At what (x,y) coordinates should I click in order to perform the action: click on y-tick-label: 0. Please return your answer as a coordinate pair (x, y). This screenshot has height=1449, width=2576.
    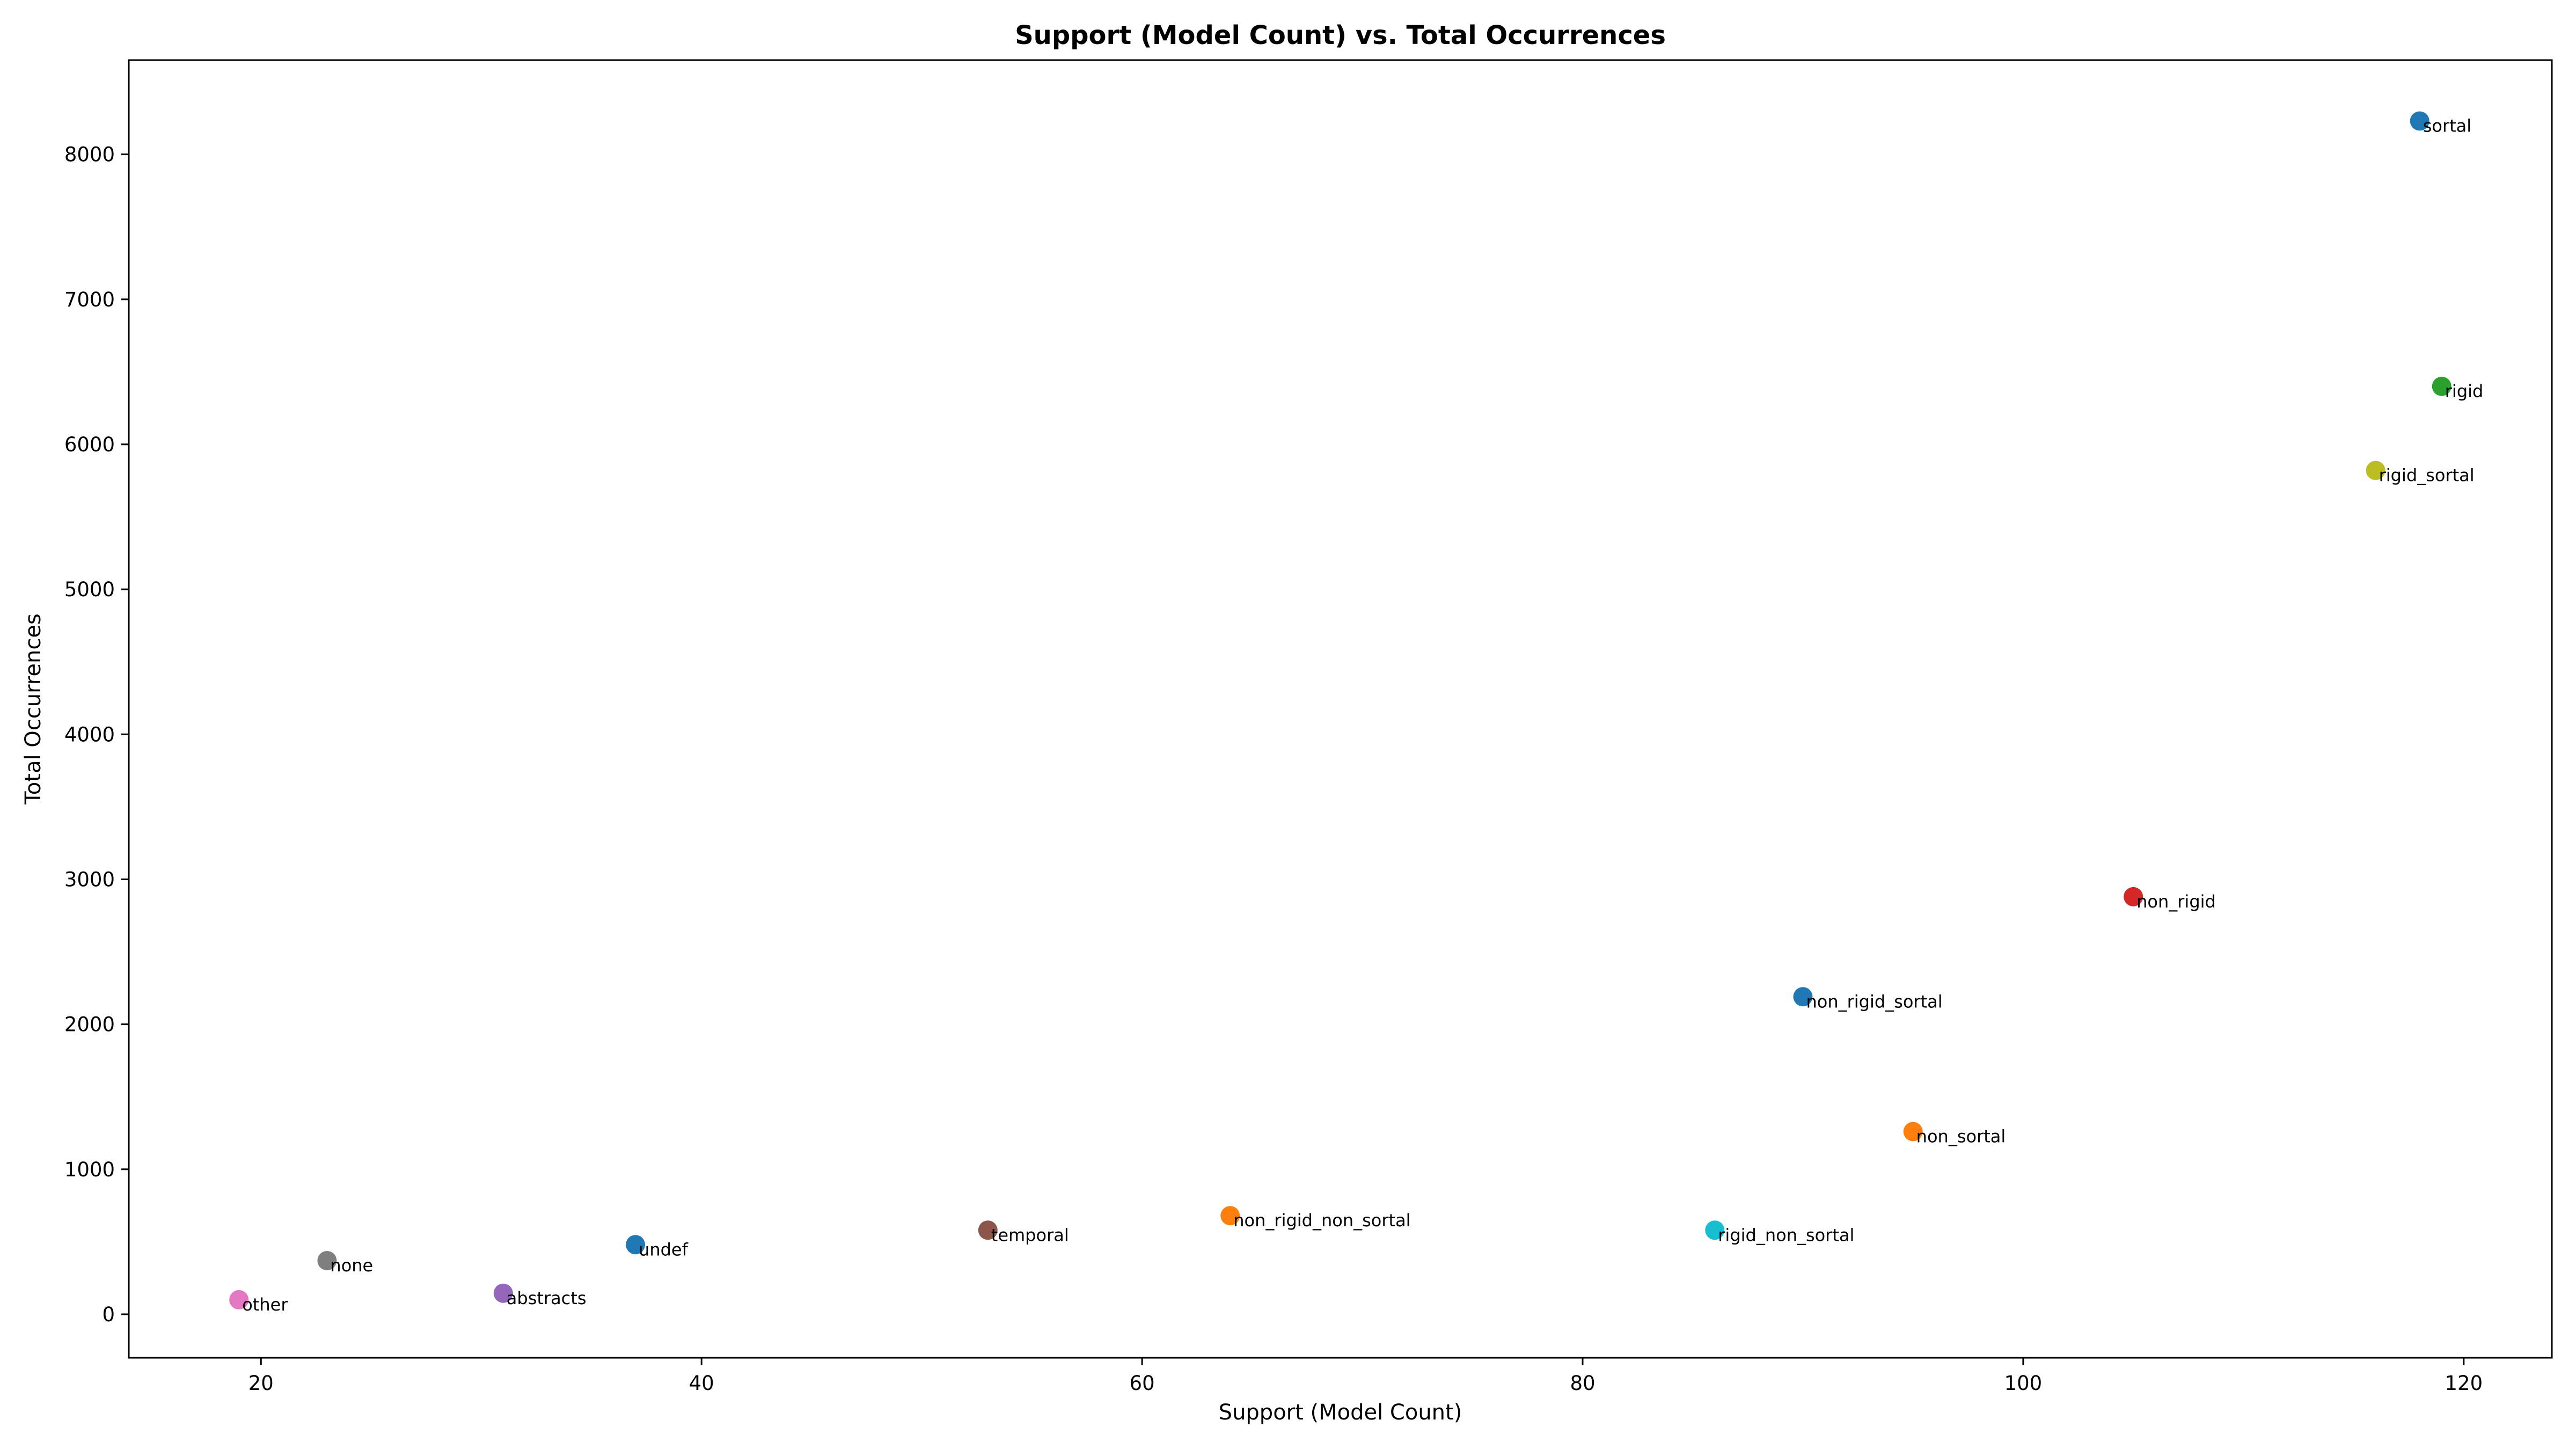
    Looking at the image, I should click on (108, 1314).